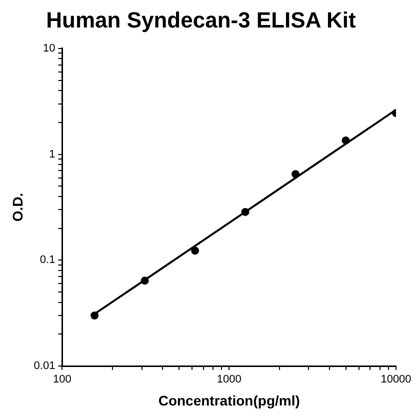 This screenshot has height=420, width=420. What do you see at coordinates (17, 207) in the screenshot?
I see `y-axis-title: O.D.` at bounding box center [17, 207].